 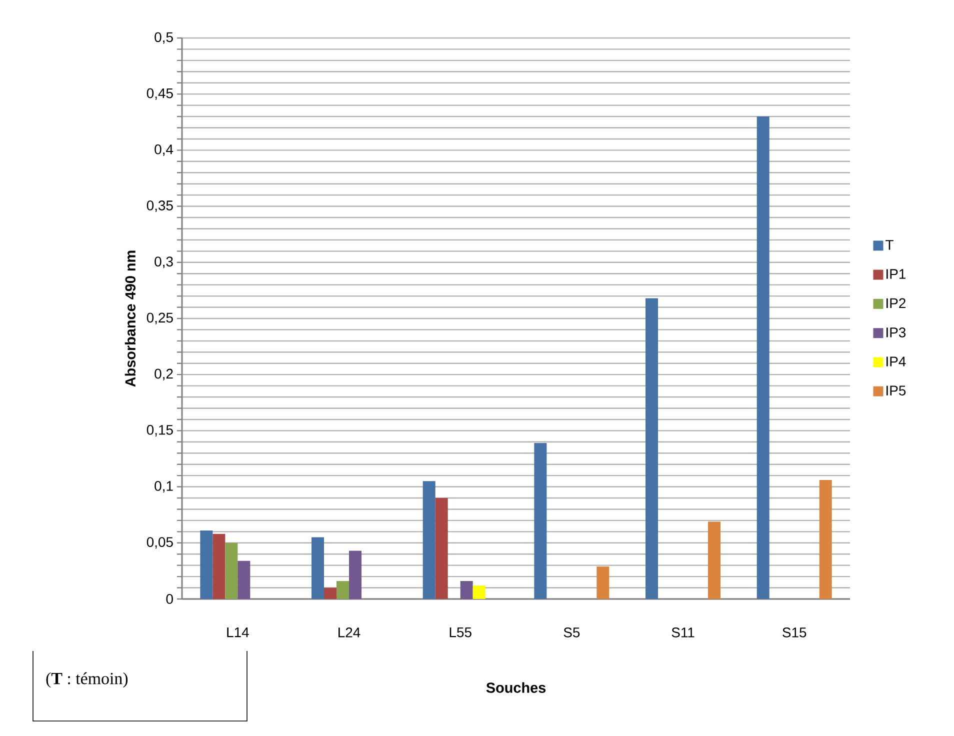 I want to click on y-tick-label: 0,35, so click(x=159, y=206).